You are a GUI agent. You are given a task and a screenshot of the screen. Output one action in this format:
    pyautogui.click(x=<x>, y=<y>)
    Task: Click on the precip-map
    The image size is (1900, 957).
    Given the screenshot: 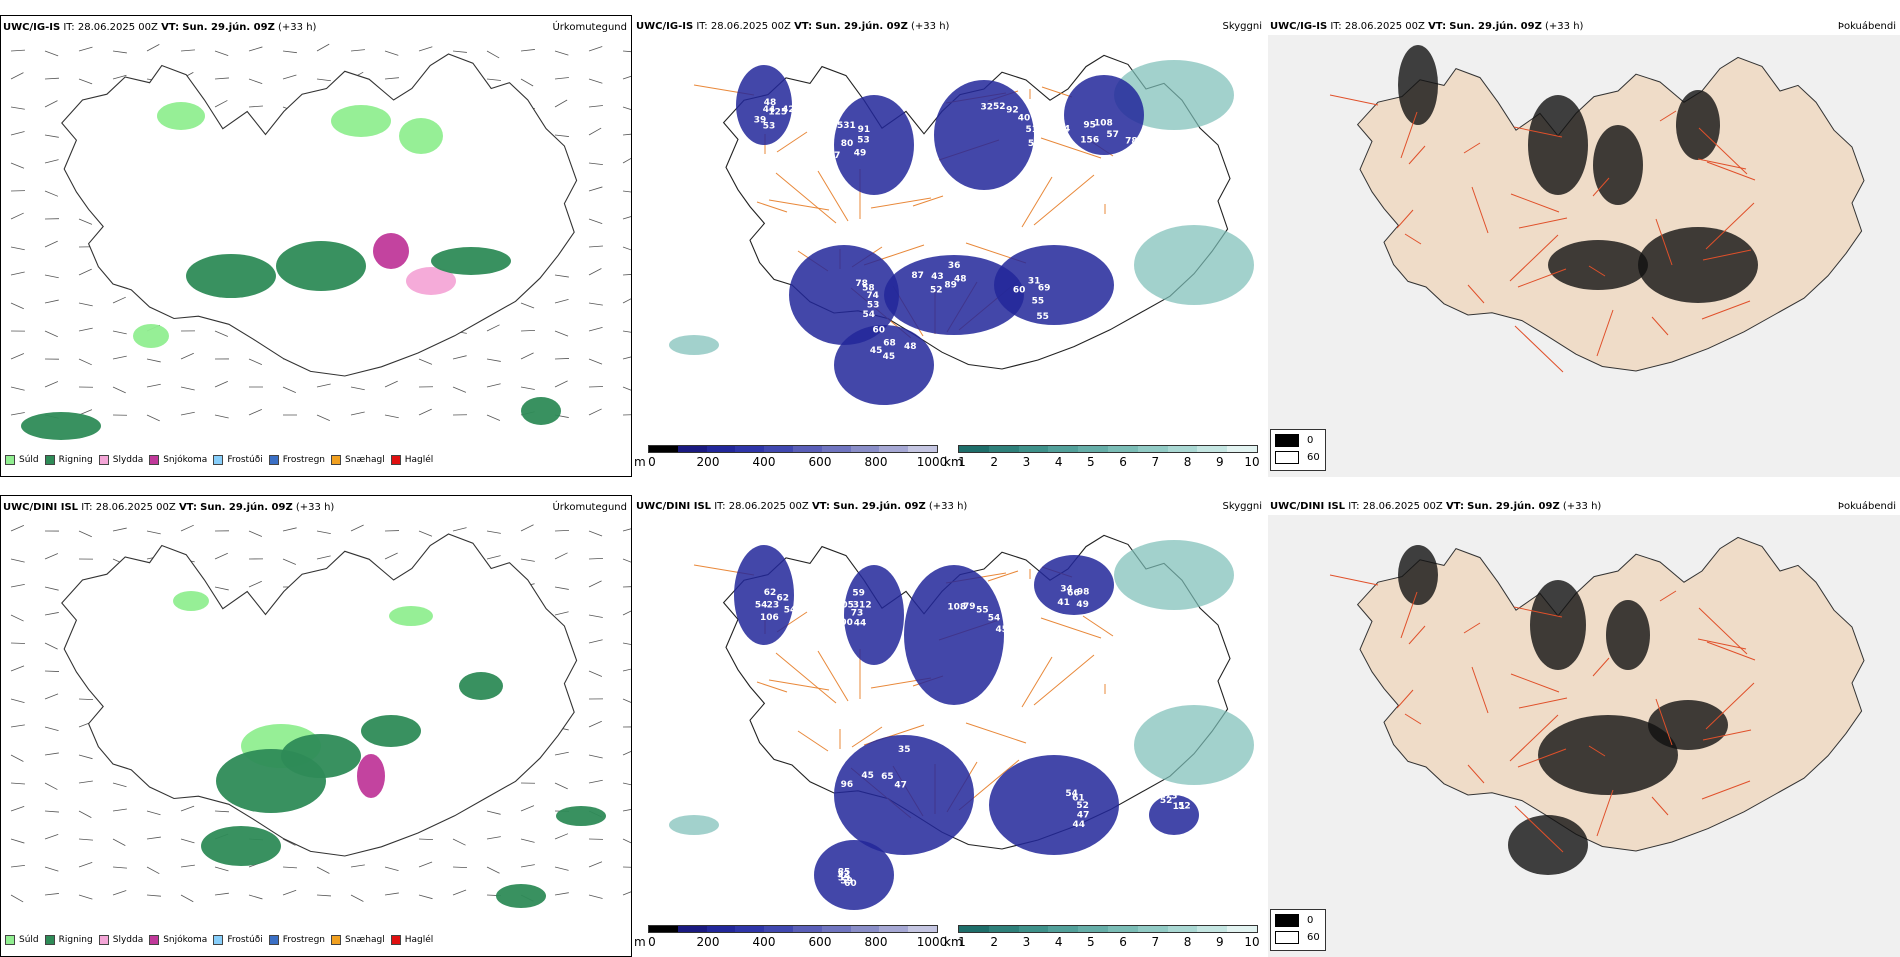 What is the action you would take?
    pyautogui.click(x=316, y=721)
    